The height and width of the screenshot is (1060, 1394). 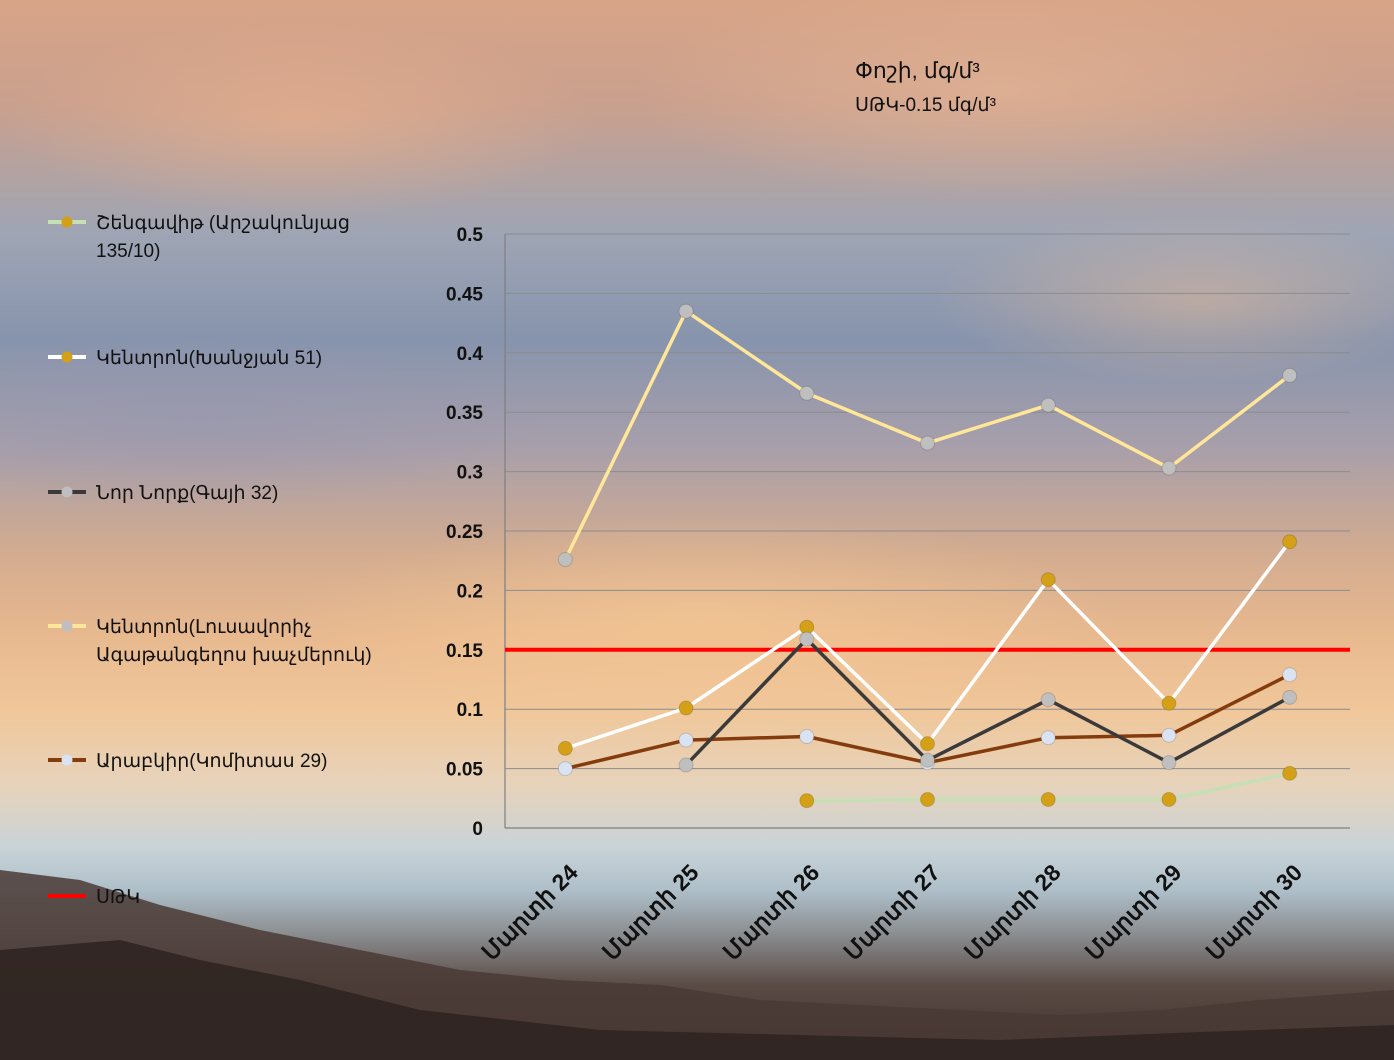 What do you see at coordinates (464, 770) in the screenshot?
I see `y-tick-label: 0.05` at bounding box center [464, 770].